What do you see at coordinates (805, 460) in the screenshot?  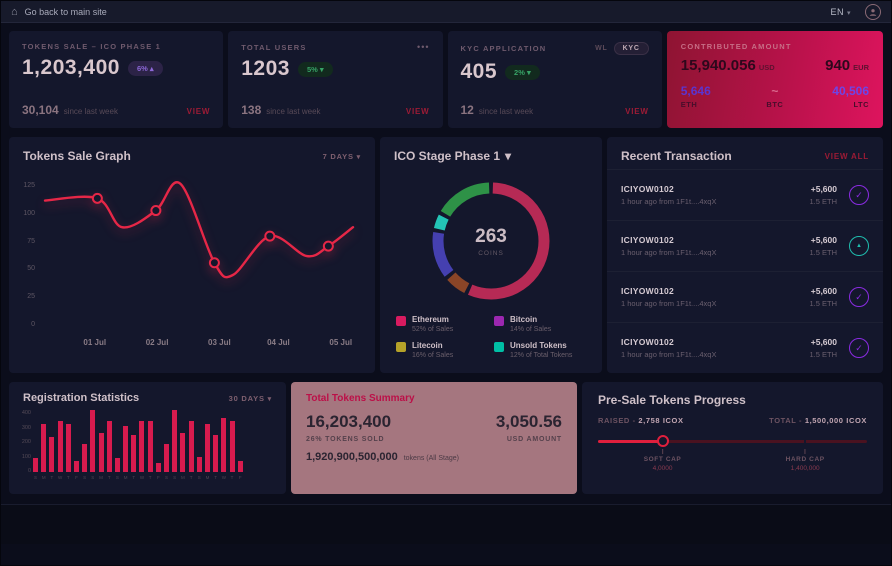 I see `hard-cap-marker: HARD CAP 1,400,000` at bounding box center [805, 460].